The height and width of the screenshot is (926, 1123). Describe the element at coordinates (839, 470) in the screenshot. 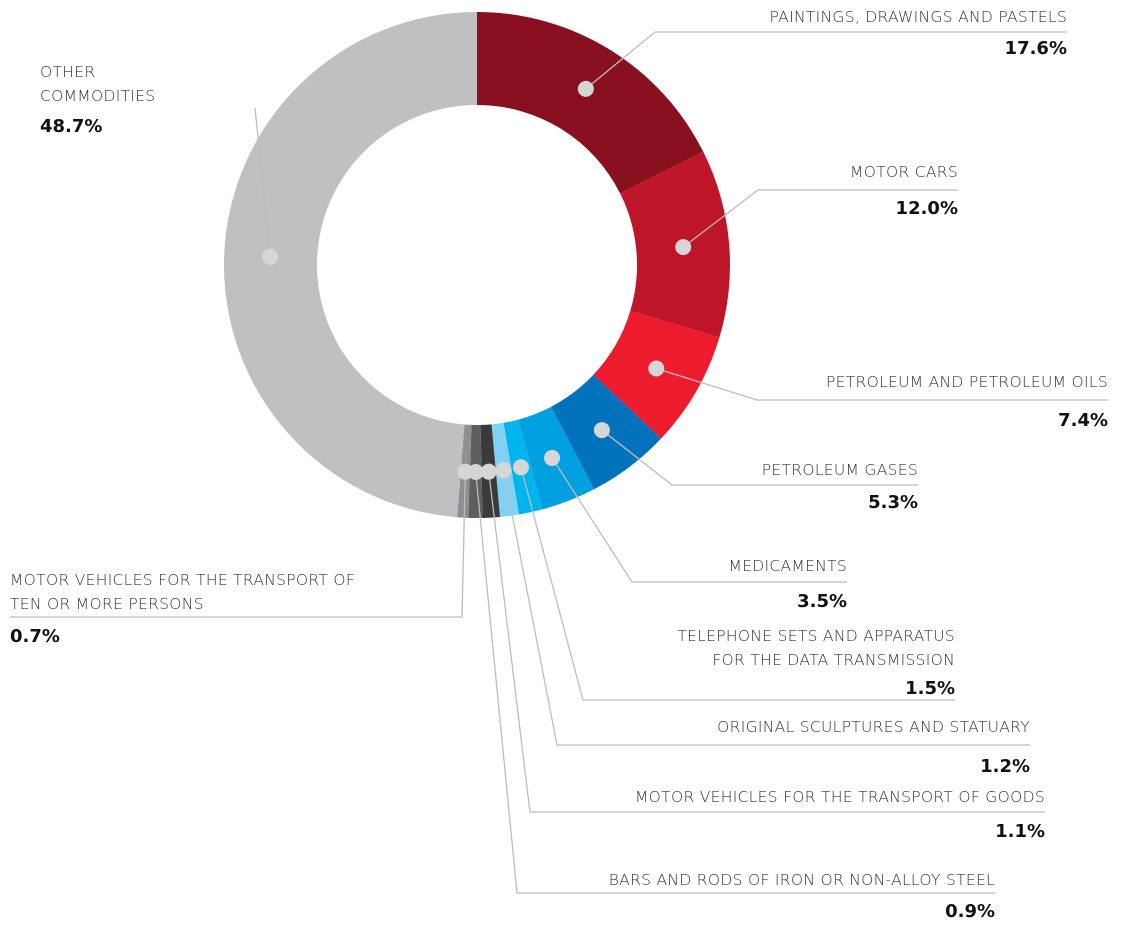

I see `slice-label: PETROLEUM GASES` at that location.